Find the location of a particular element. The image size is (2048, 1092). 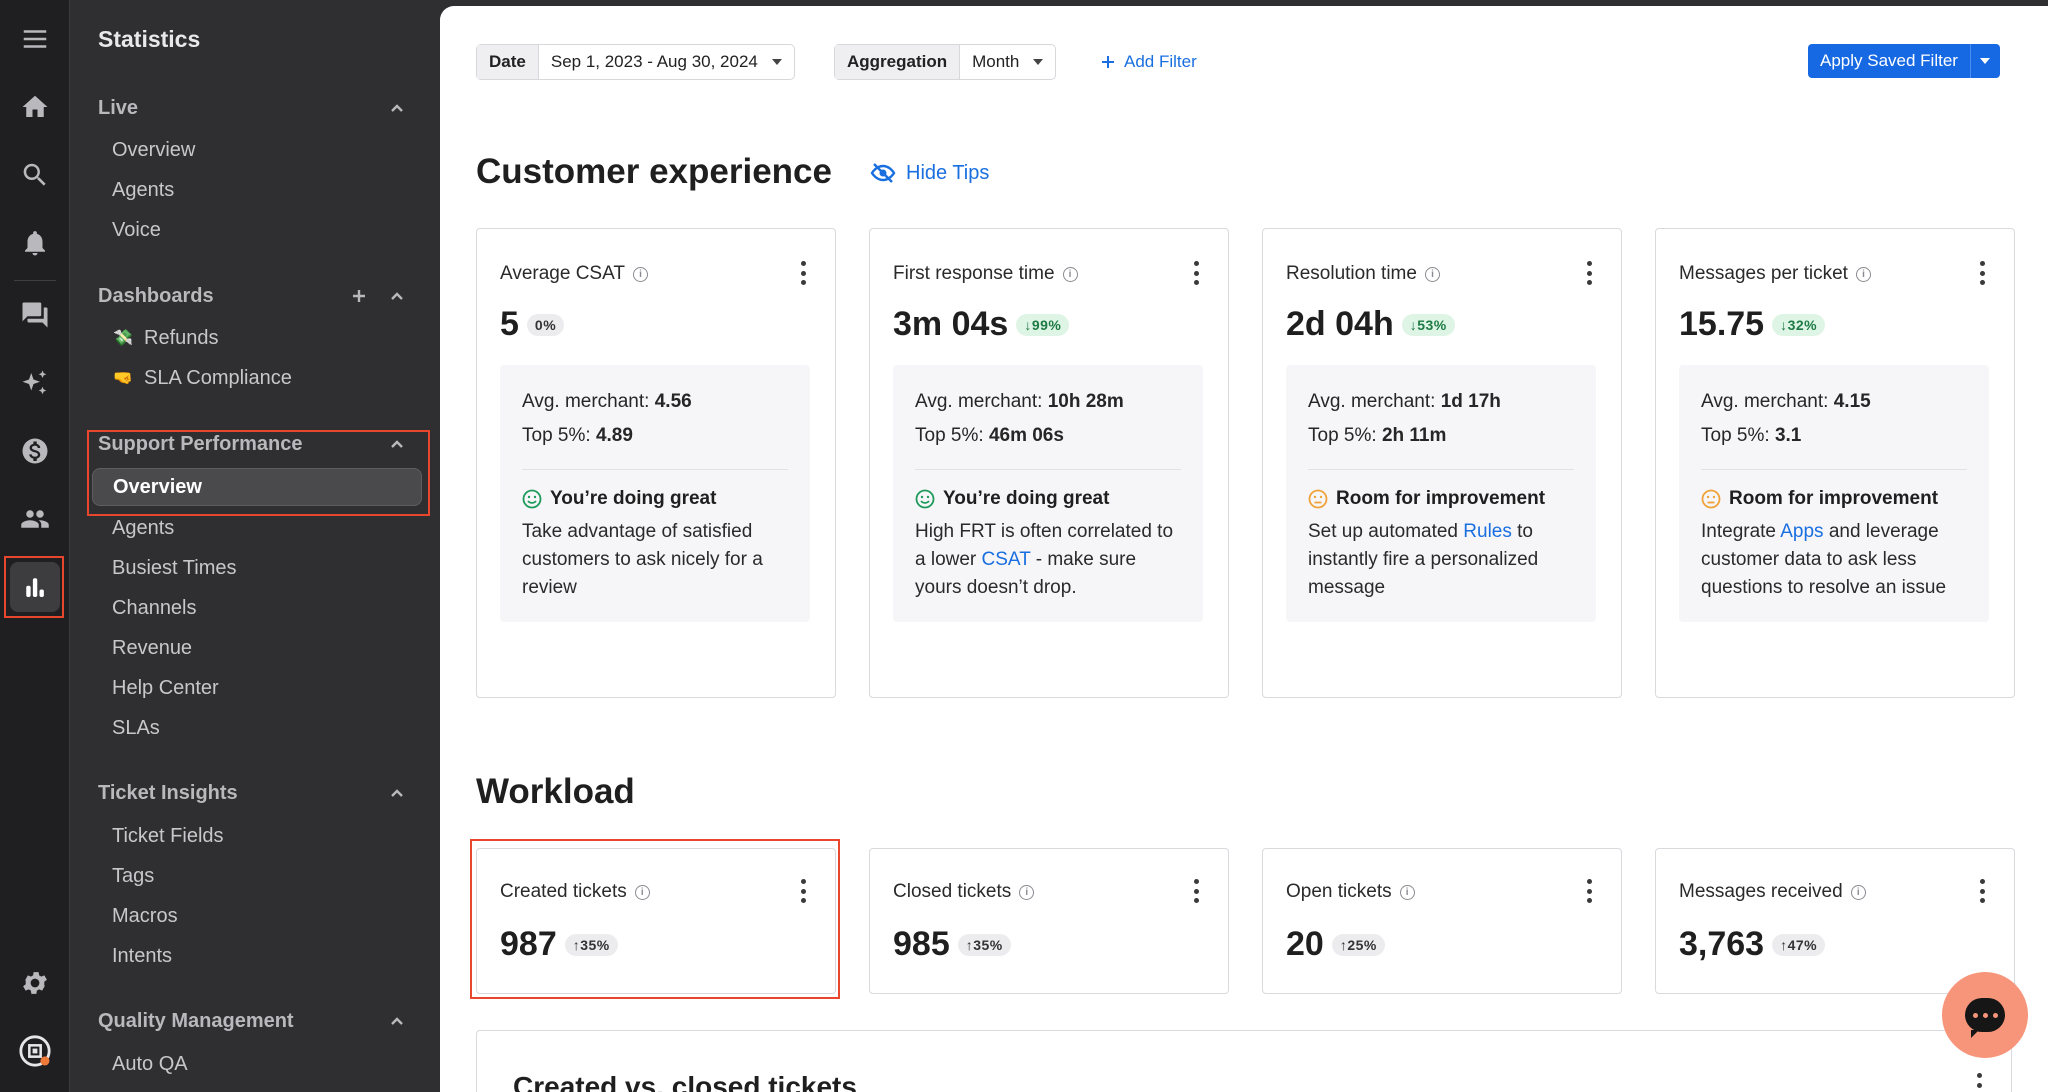

ai-sparkle-icon is located at coordinates (35, 383).